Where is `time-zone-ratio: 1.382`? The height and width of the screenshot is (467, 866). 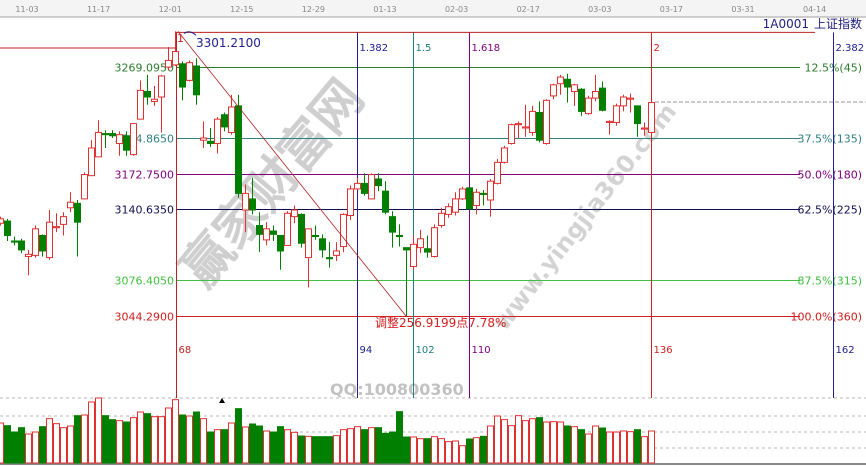
time-zone-ratio: 1.382 is located at coordinates (374, 48).